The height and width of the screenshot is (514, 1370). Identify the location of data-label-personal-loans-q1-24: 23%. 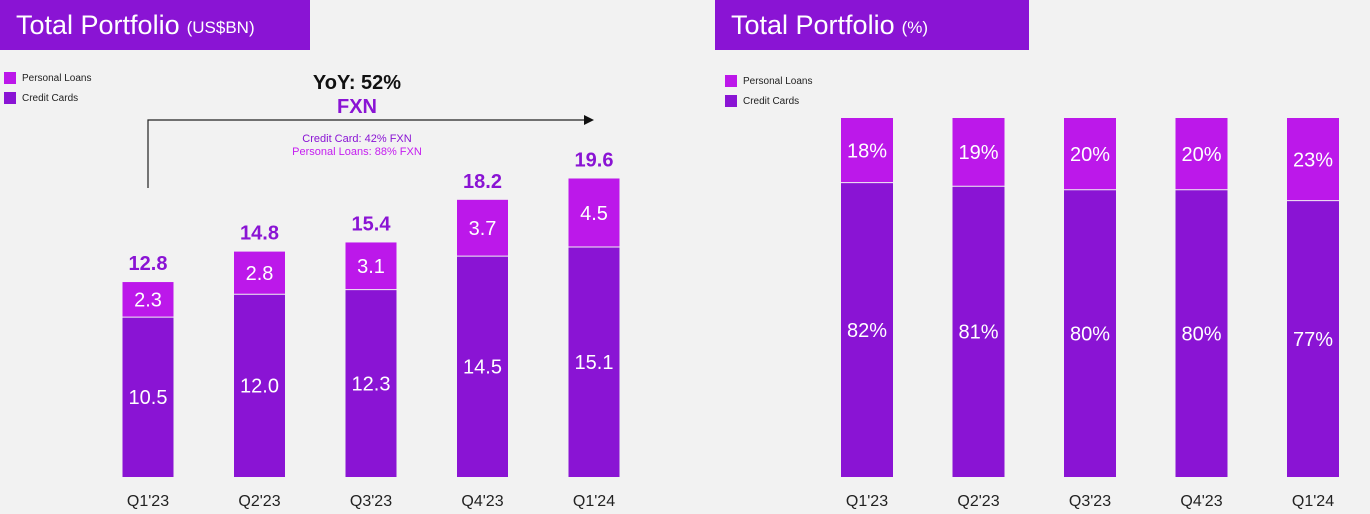
(1313, 160).